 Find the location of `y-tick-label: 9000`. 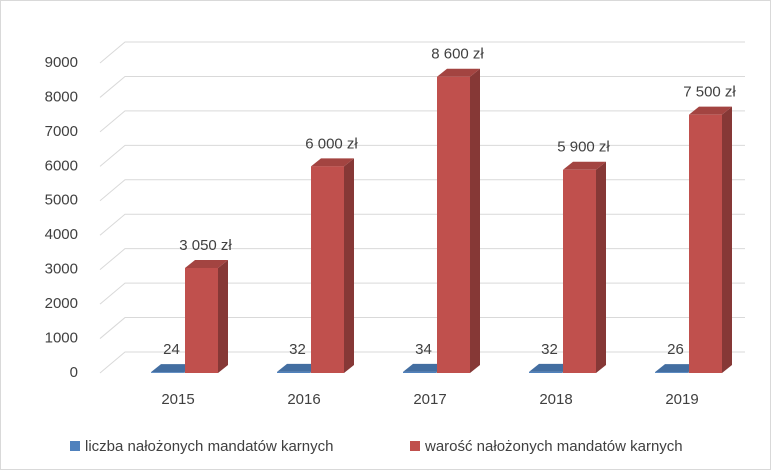

y-tick-label: 9000 is located at coordinates (61, 62).